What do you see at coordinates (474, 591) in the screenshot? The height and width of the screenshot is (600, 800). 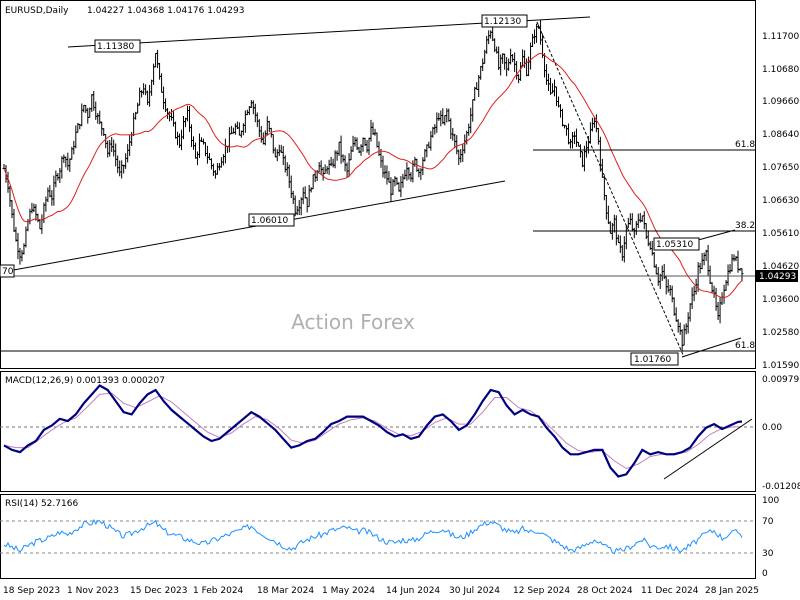 I see `x-tick: 30 Jul 2024` at bounding box center [474, 591].